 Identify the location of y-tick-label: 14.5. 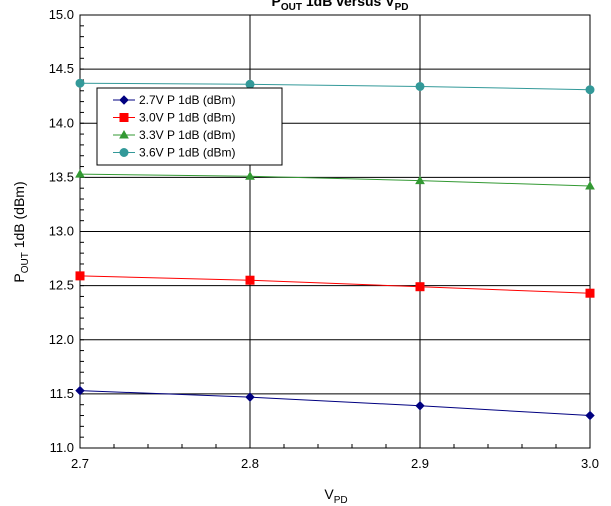
(61, 68).